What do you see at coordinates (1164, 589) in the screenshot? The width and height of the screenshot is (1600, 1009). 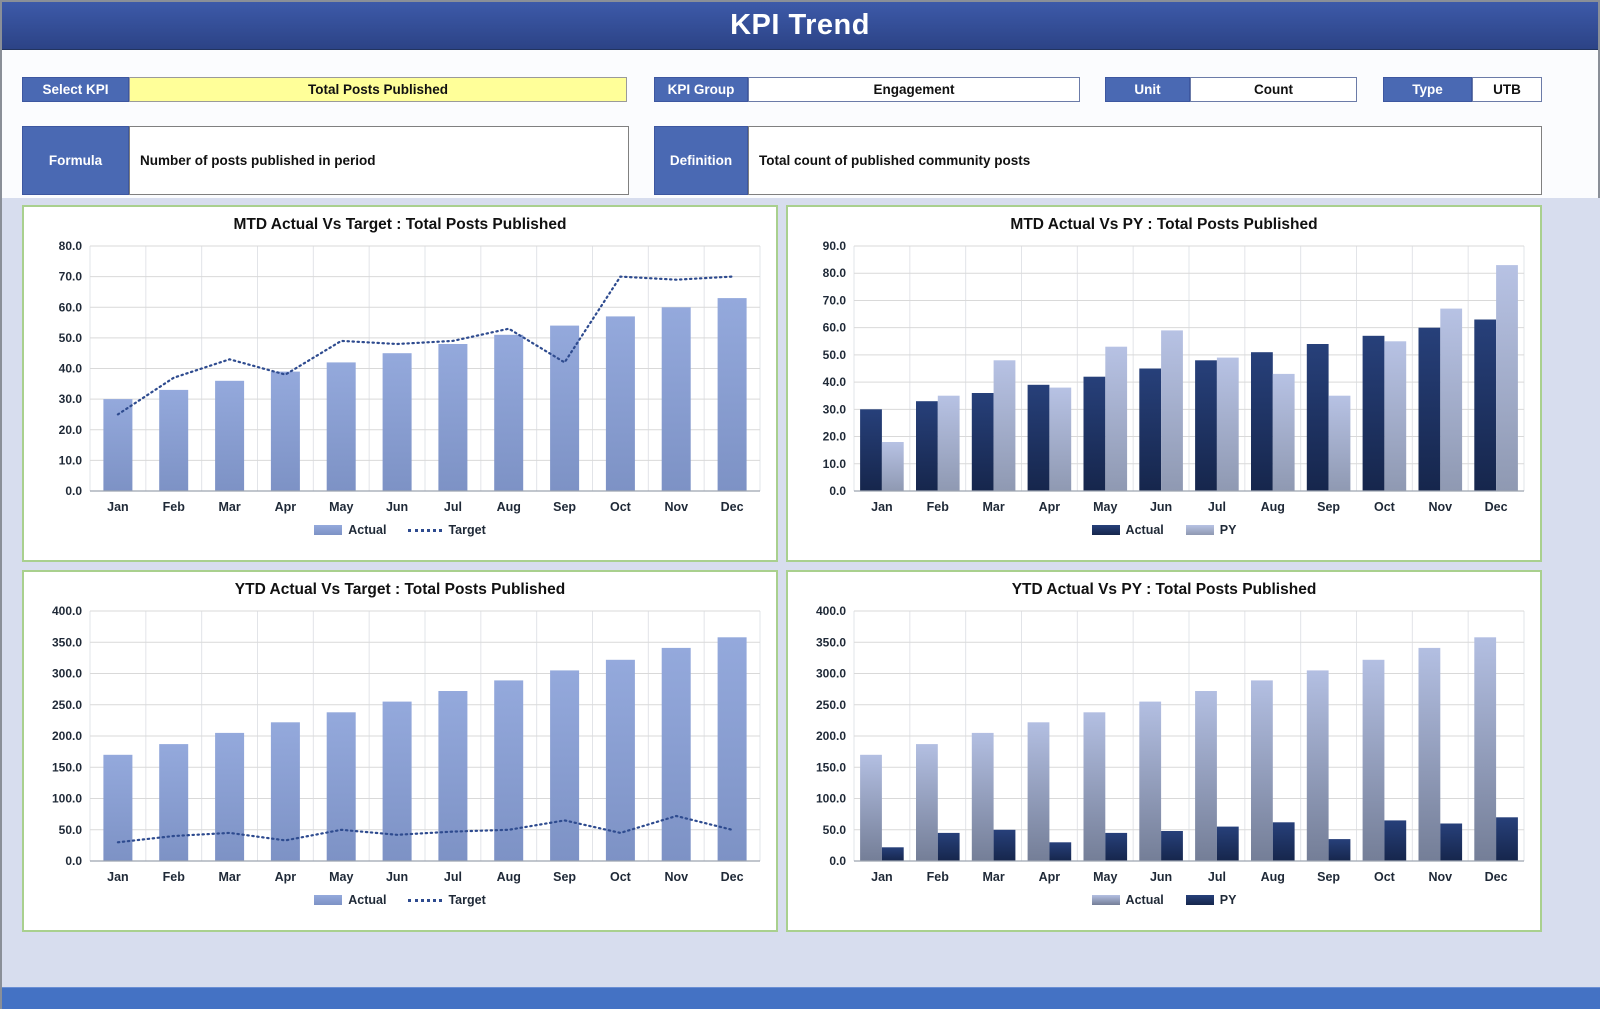 I see `chart-title-ytd-vs-py: YTD Actual Vs PY : Total Posts Published` at bounding box center [1164, 589].